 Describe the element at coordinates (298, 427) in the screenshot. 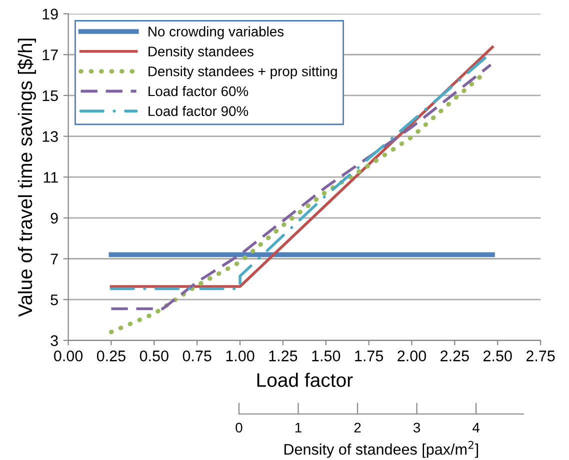

I see `x2-tick-label: 1` at that location.